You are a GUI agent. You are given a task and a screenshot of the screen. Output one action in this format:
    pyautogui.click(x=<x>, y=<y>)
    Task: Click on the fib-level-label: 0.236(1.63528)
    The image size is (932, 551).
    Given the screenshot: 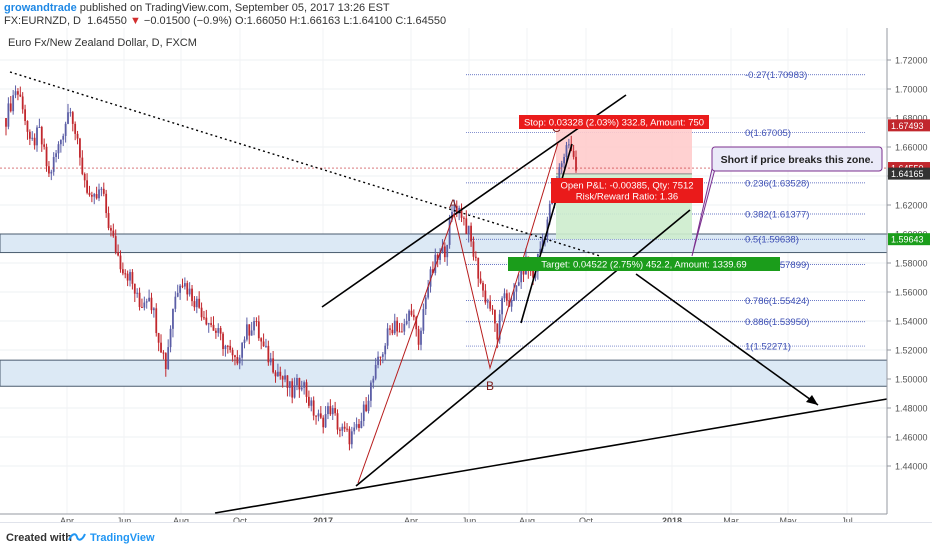 What is the action you would take?
    pyautogui.click(x=777, y=183)
    